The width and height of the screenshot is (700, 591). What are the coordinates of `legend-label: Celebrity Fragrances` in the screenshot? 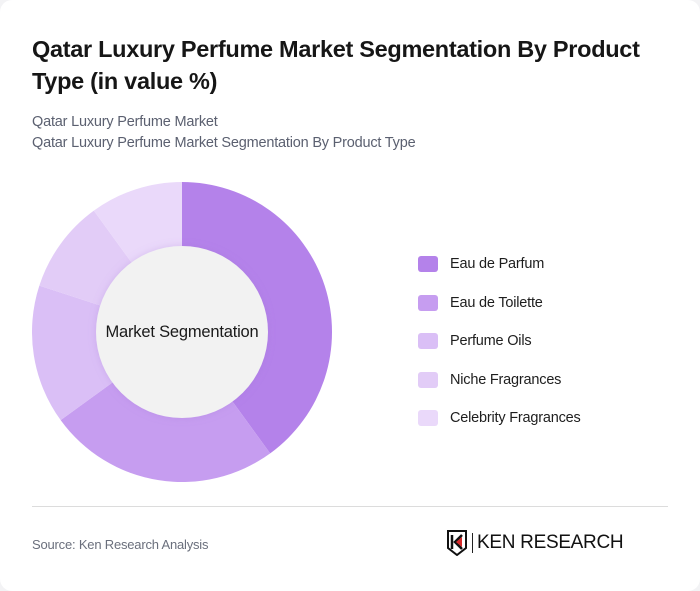 It's located at (515, 418).